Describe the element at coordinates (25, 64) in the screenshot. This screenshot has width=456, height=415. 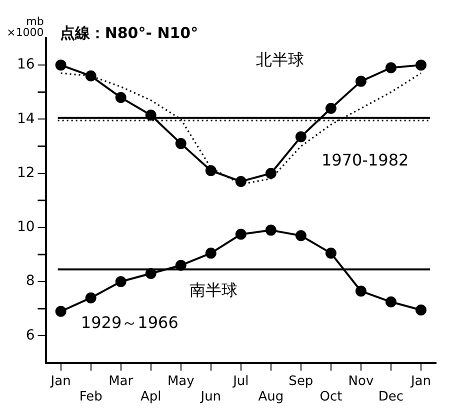
I see `y-tick-label: 16` at that location.